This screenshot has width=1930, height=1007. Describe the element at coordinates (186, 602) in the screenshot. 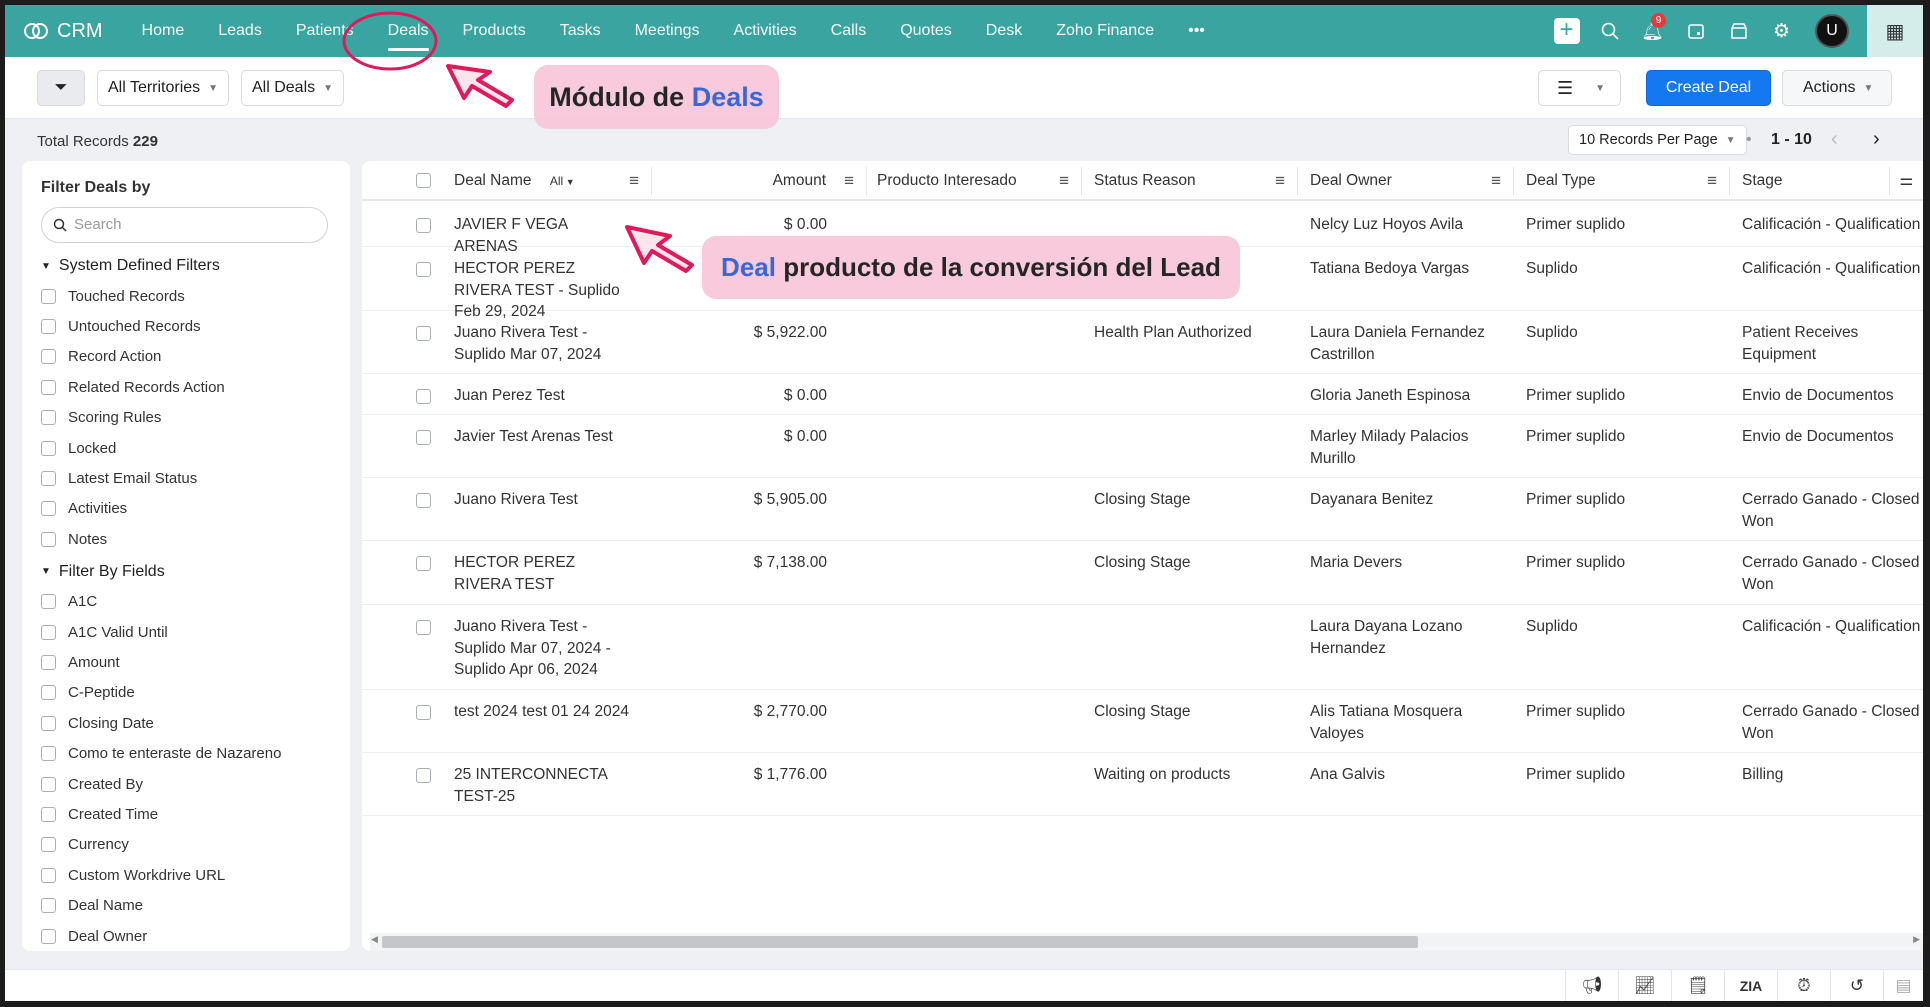

I see `filter-option: A1C` at that location.